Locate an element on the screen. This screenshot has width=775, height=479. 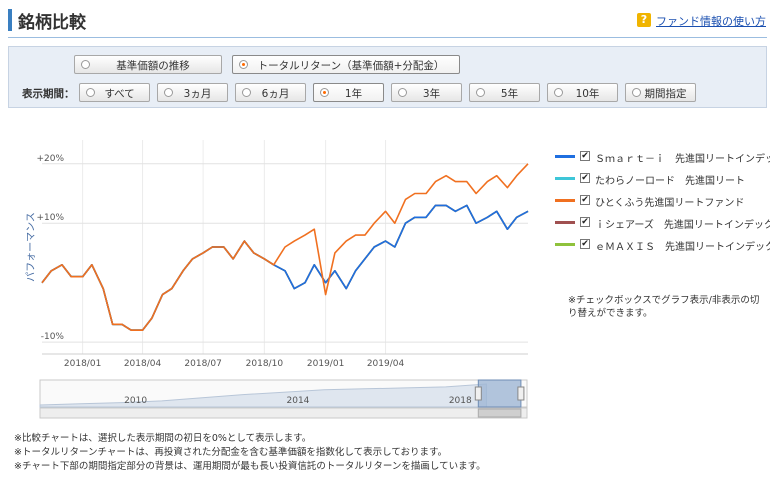
legend-label: ｉシェアーズ 先進国リートインデックス is located at coordinates (682, 225).